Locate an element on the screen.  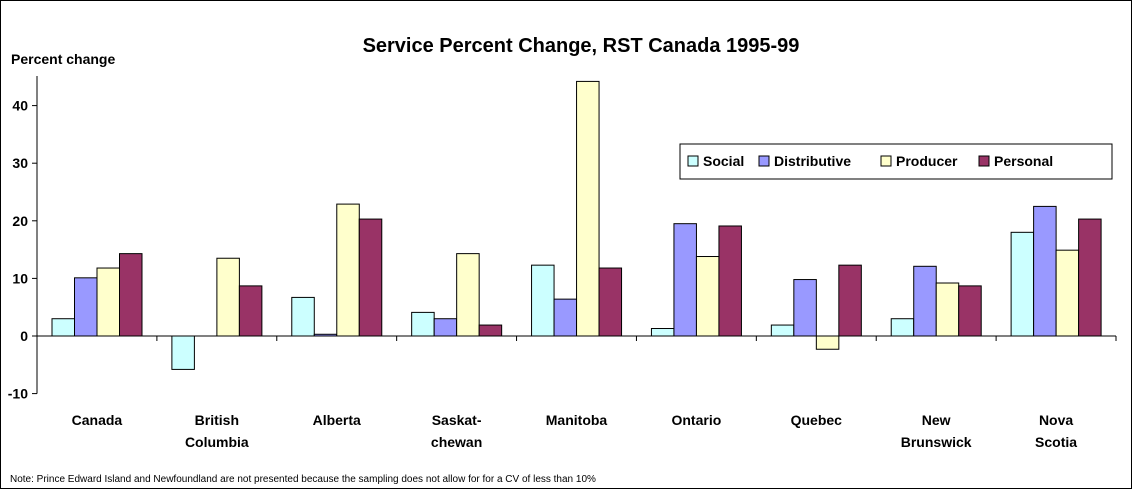
y-tick-labels: -10 0 10 20 30 40 is located at coordinates (18, 250).